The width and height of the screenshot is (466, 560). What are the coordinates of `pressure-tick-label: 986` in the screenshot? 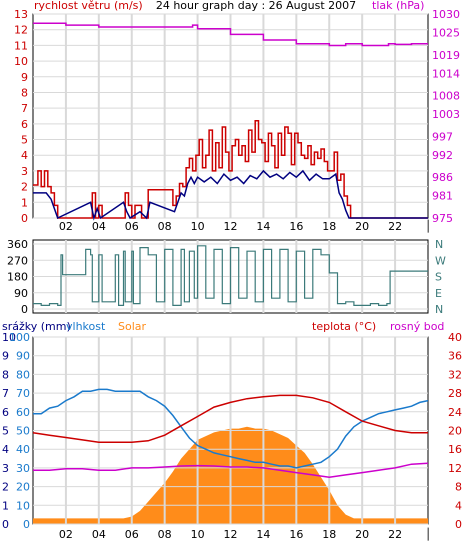 It's located at (442, 177).